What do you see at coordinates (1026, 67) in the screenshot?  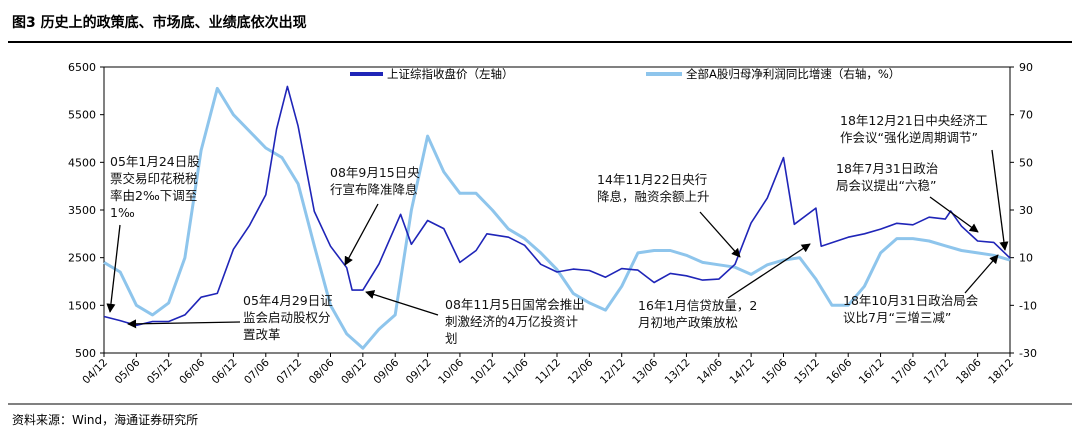 I see `tick-label: 90` at bounding box center [1026, 67].